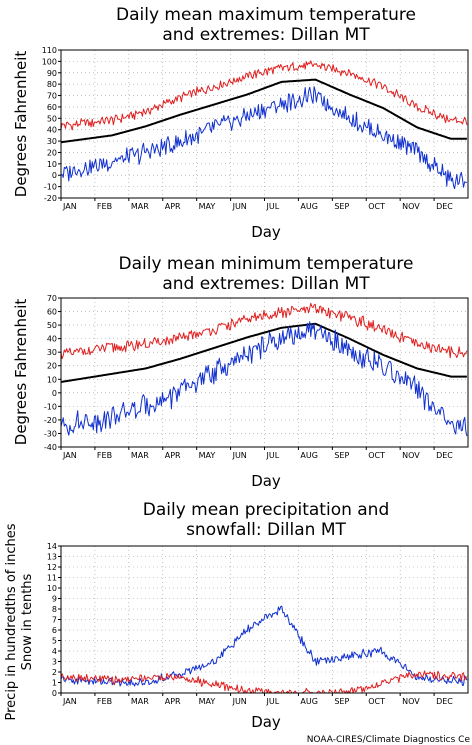  Describe the element at coordinates (52, 578) in the screenshot. I see `y-tick-label: 11` at that location.